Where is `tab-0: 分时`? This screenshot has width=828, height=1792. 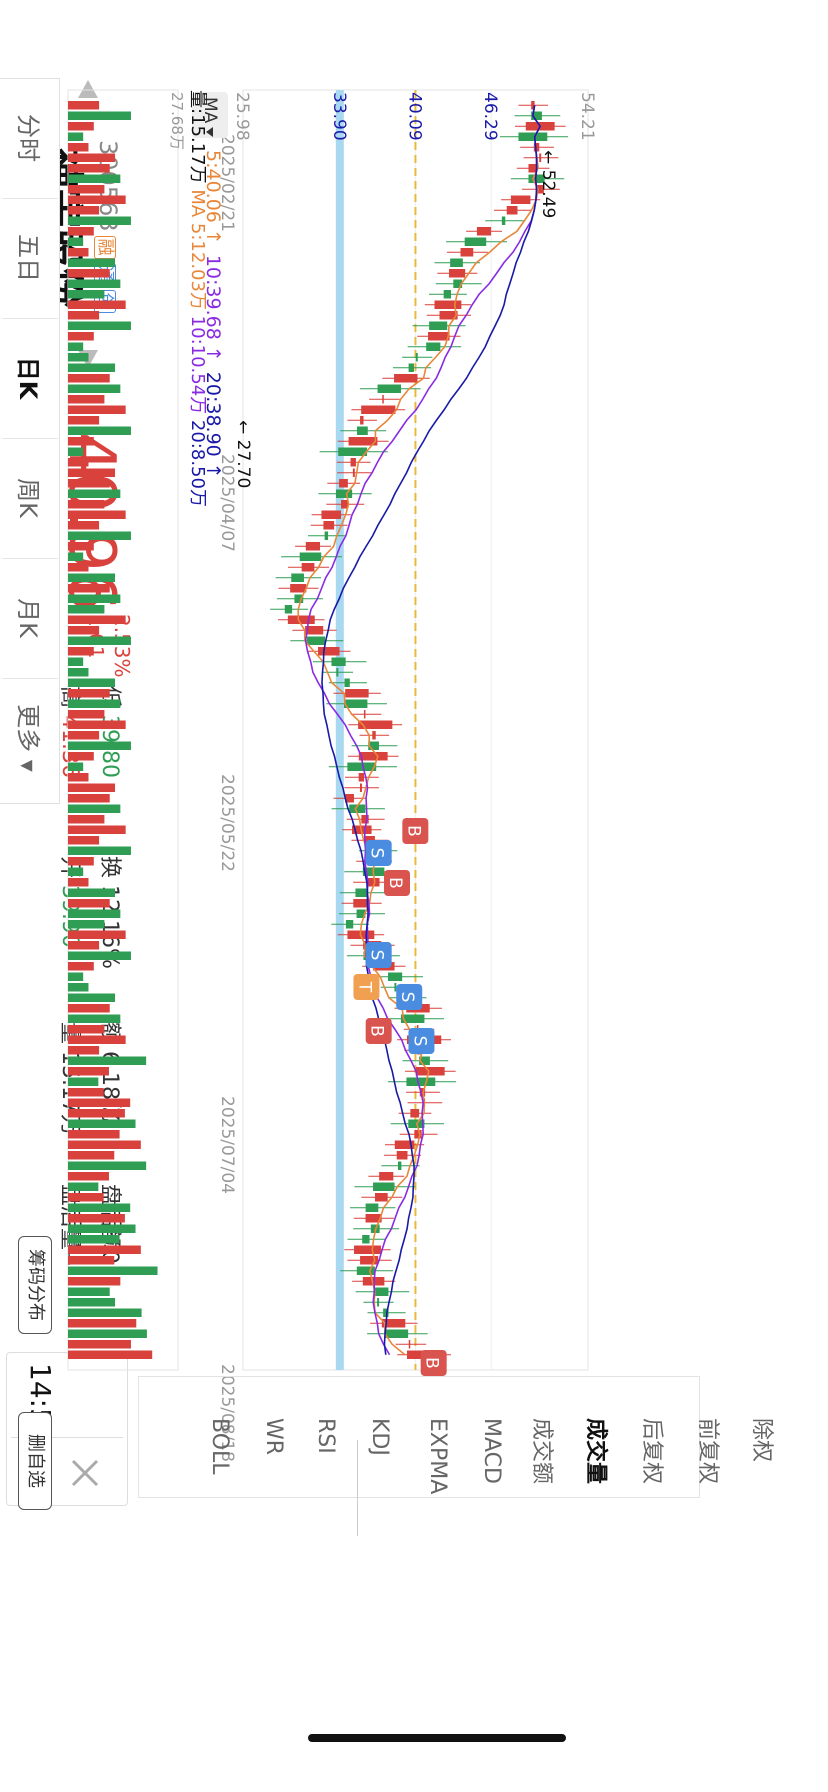
tab-0: 分时 is located at coordinates (28, 138).